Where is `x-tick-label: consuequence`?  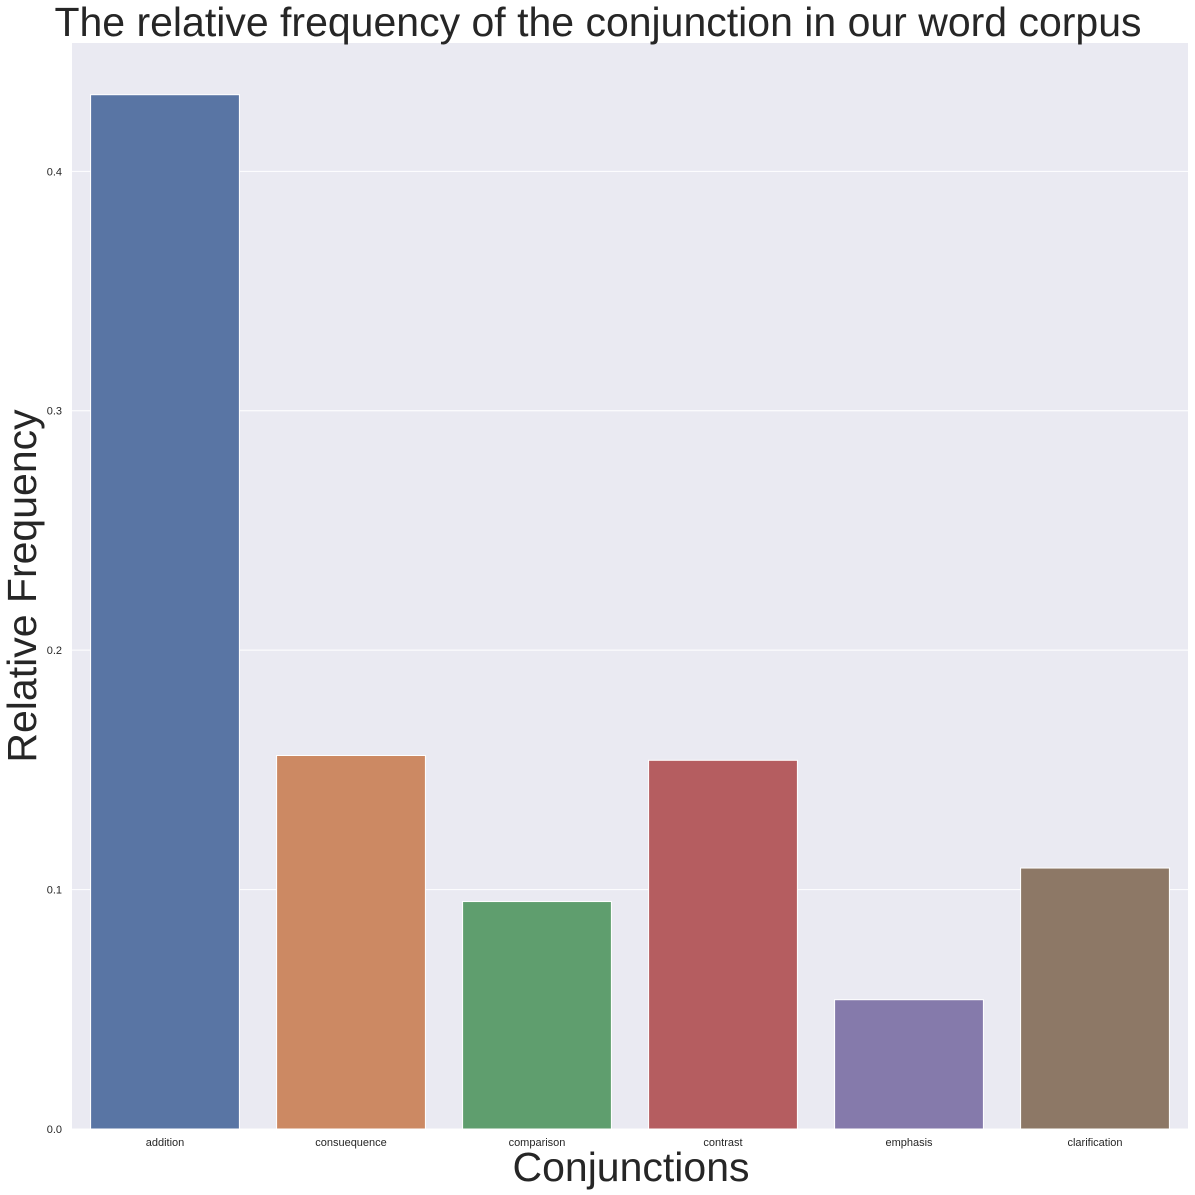
x-tick-label: consuequence is located at coordinates (351, 1143).